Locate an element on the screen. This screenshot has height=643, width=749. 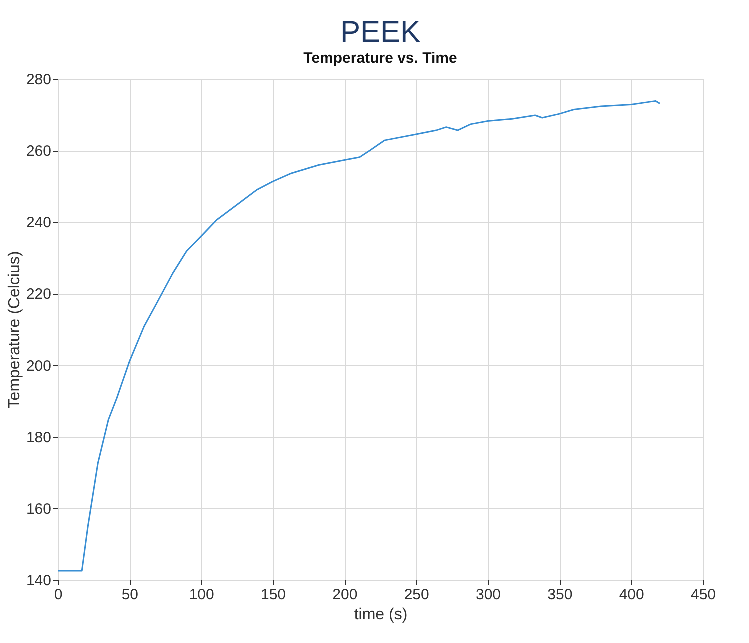
y-tick-label: 220 is located at coordinates (39, 295).